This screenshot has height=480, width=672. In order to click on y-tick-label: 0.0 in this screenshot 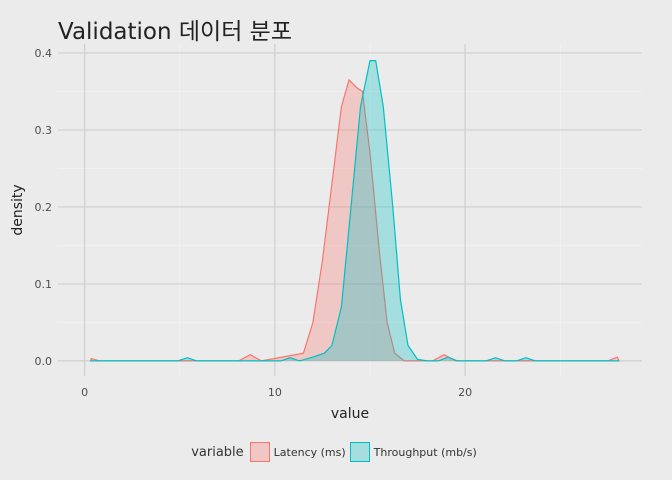, I will do `click(44, 361)`.